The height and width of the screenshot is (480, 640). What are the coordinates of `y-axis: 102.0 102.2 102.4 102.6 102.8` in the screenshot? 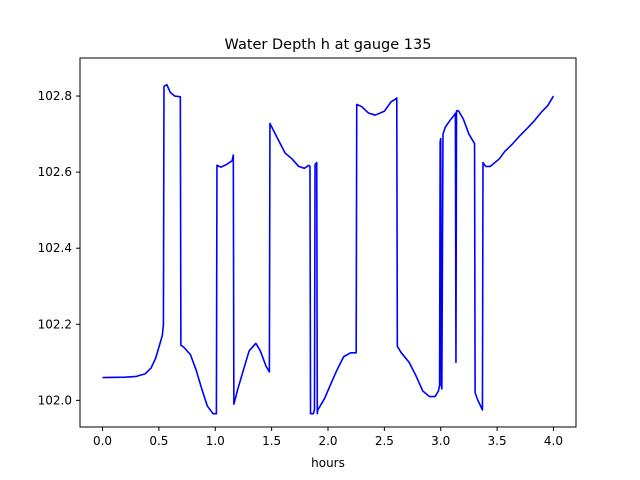 It's located at (59, 248).